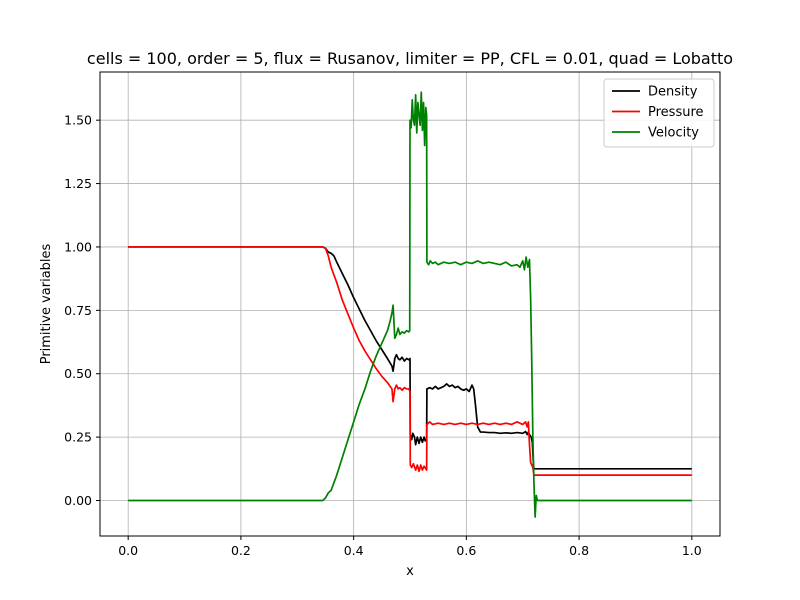 The height and width of the screenshot is (600, 800). What do you see at coordinates (579, 550) in the screenshot?
I see `x-tick-label: 0.8` at bounding box center [579, 550].